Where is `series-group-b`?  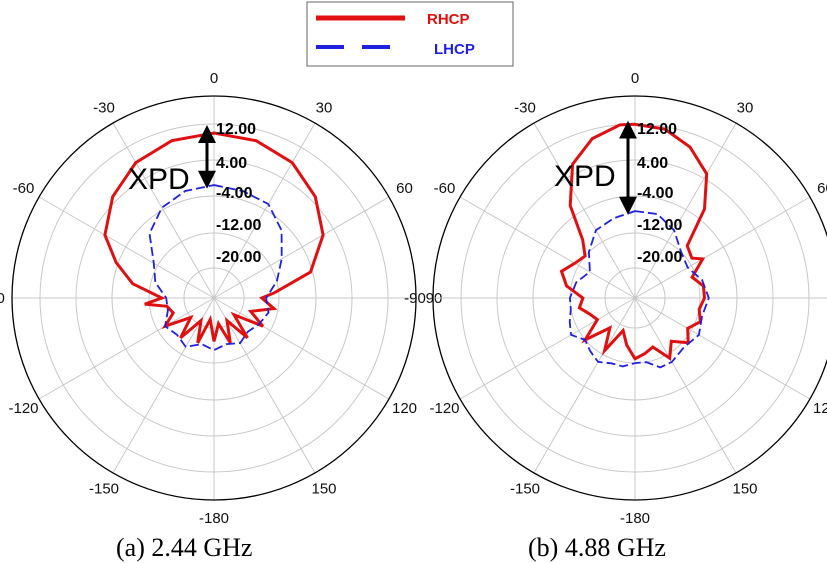
series-group-b is located at coordinates (634, 245).